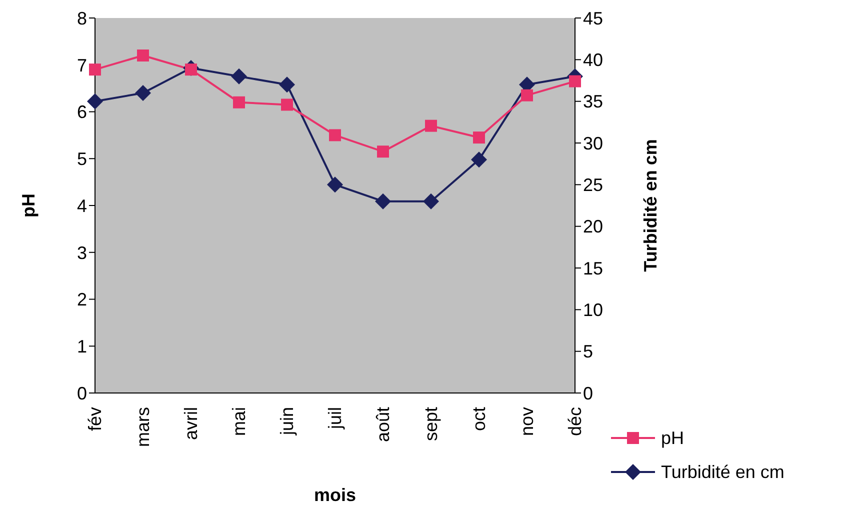  What do you see at coordinates (81, 252) in the screenshot?
I see `y-tick-label: 3` at bounding box center [81, 252].